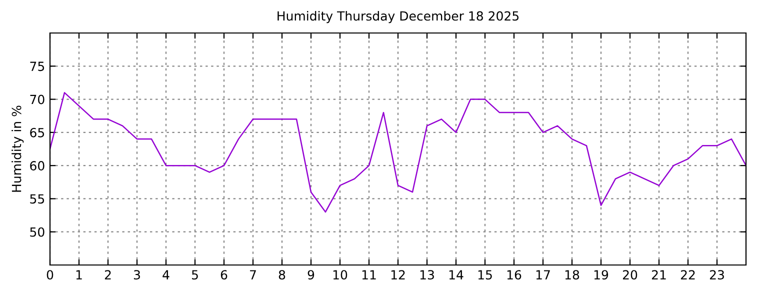  Describe the element at coordinates (253, 275) in the screenshot. I see `x-tick-label: 7` at that location.